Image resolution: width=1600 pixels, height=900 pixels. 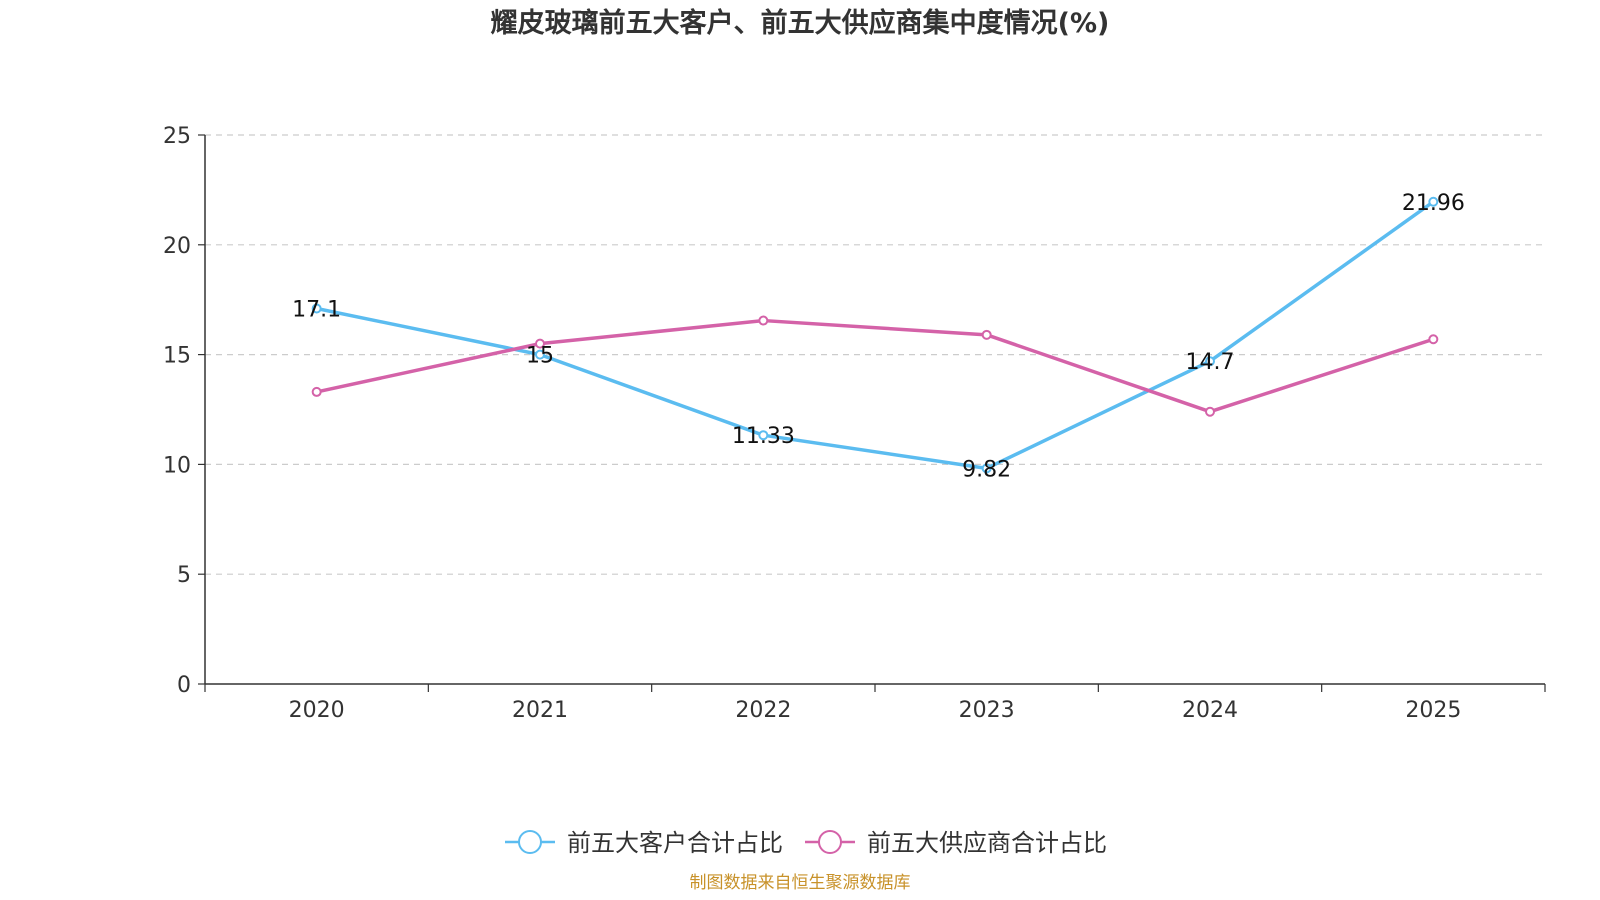 I want to click on data-label: 11.33, so click(x=763, y=436).